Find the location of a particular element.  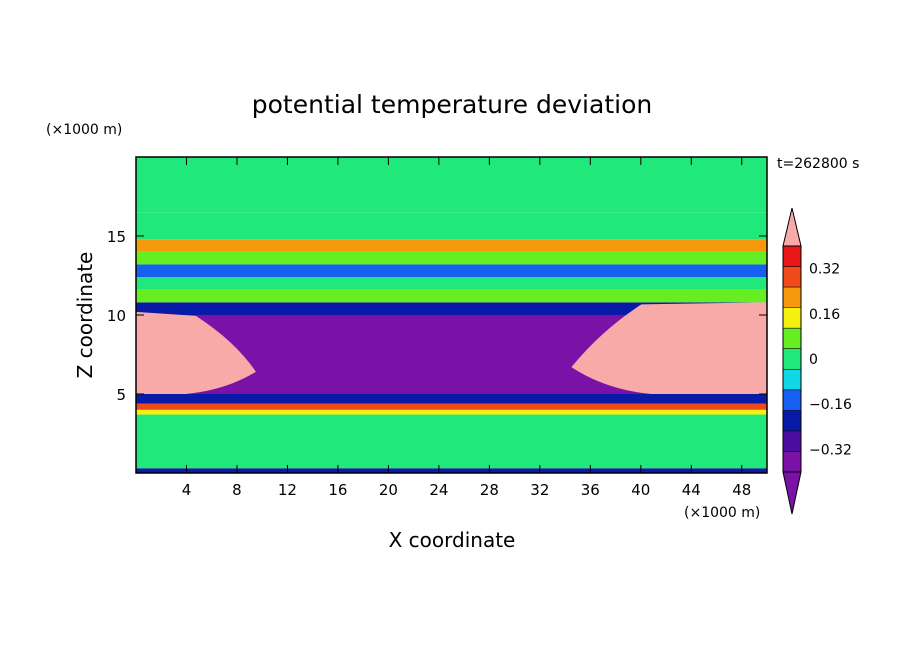

x-tick-label: 32 is located at coordinates (539, 490).